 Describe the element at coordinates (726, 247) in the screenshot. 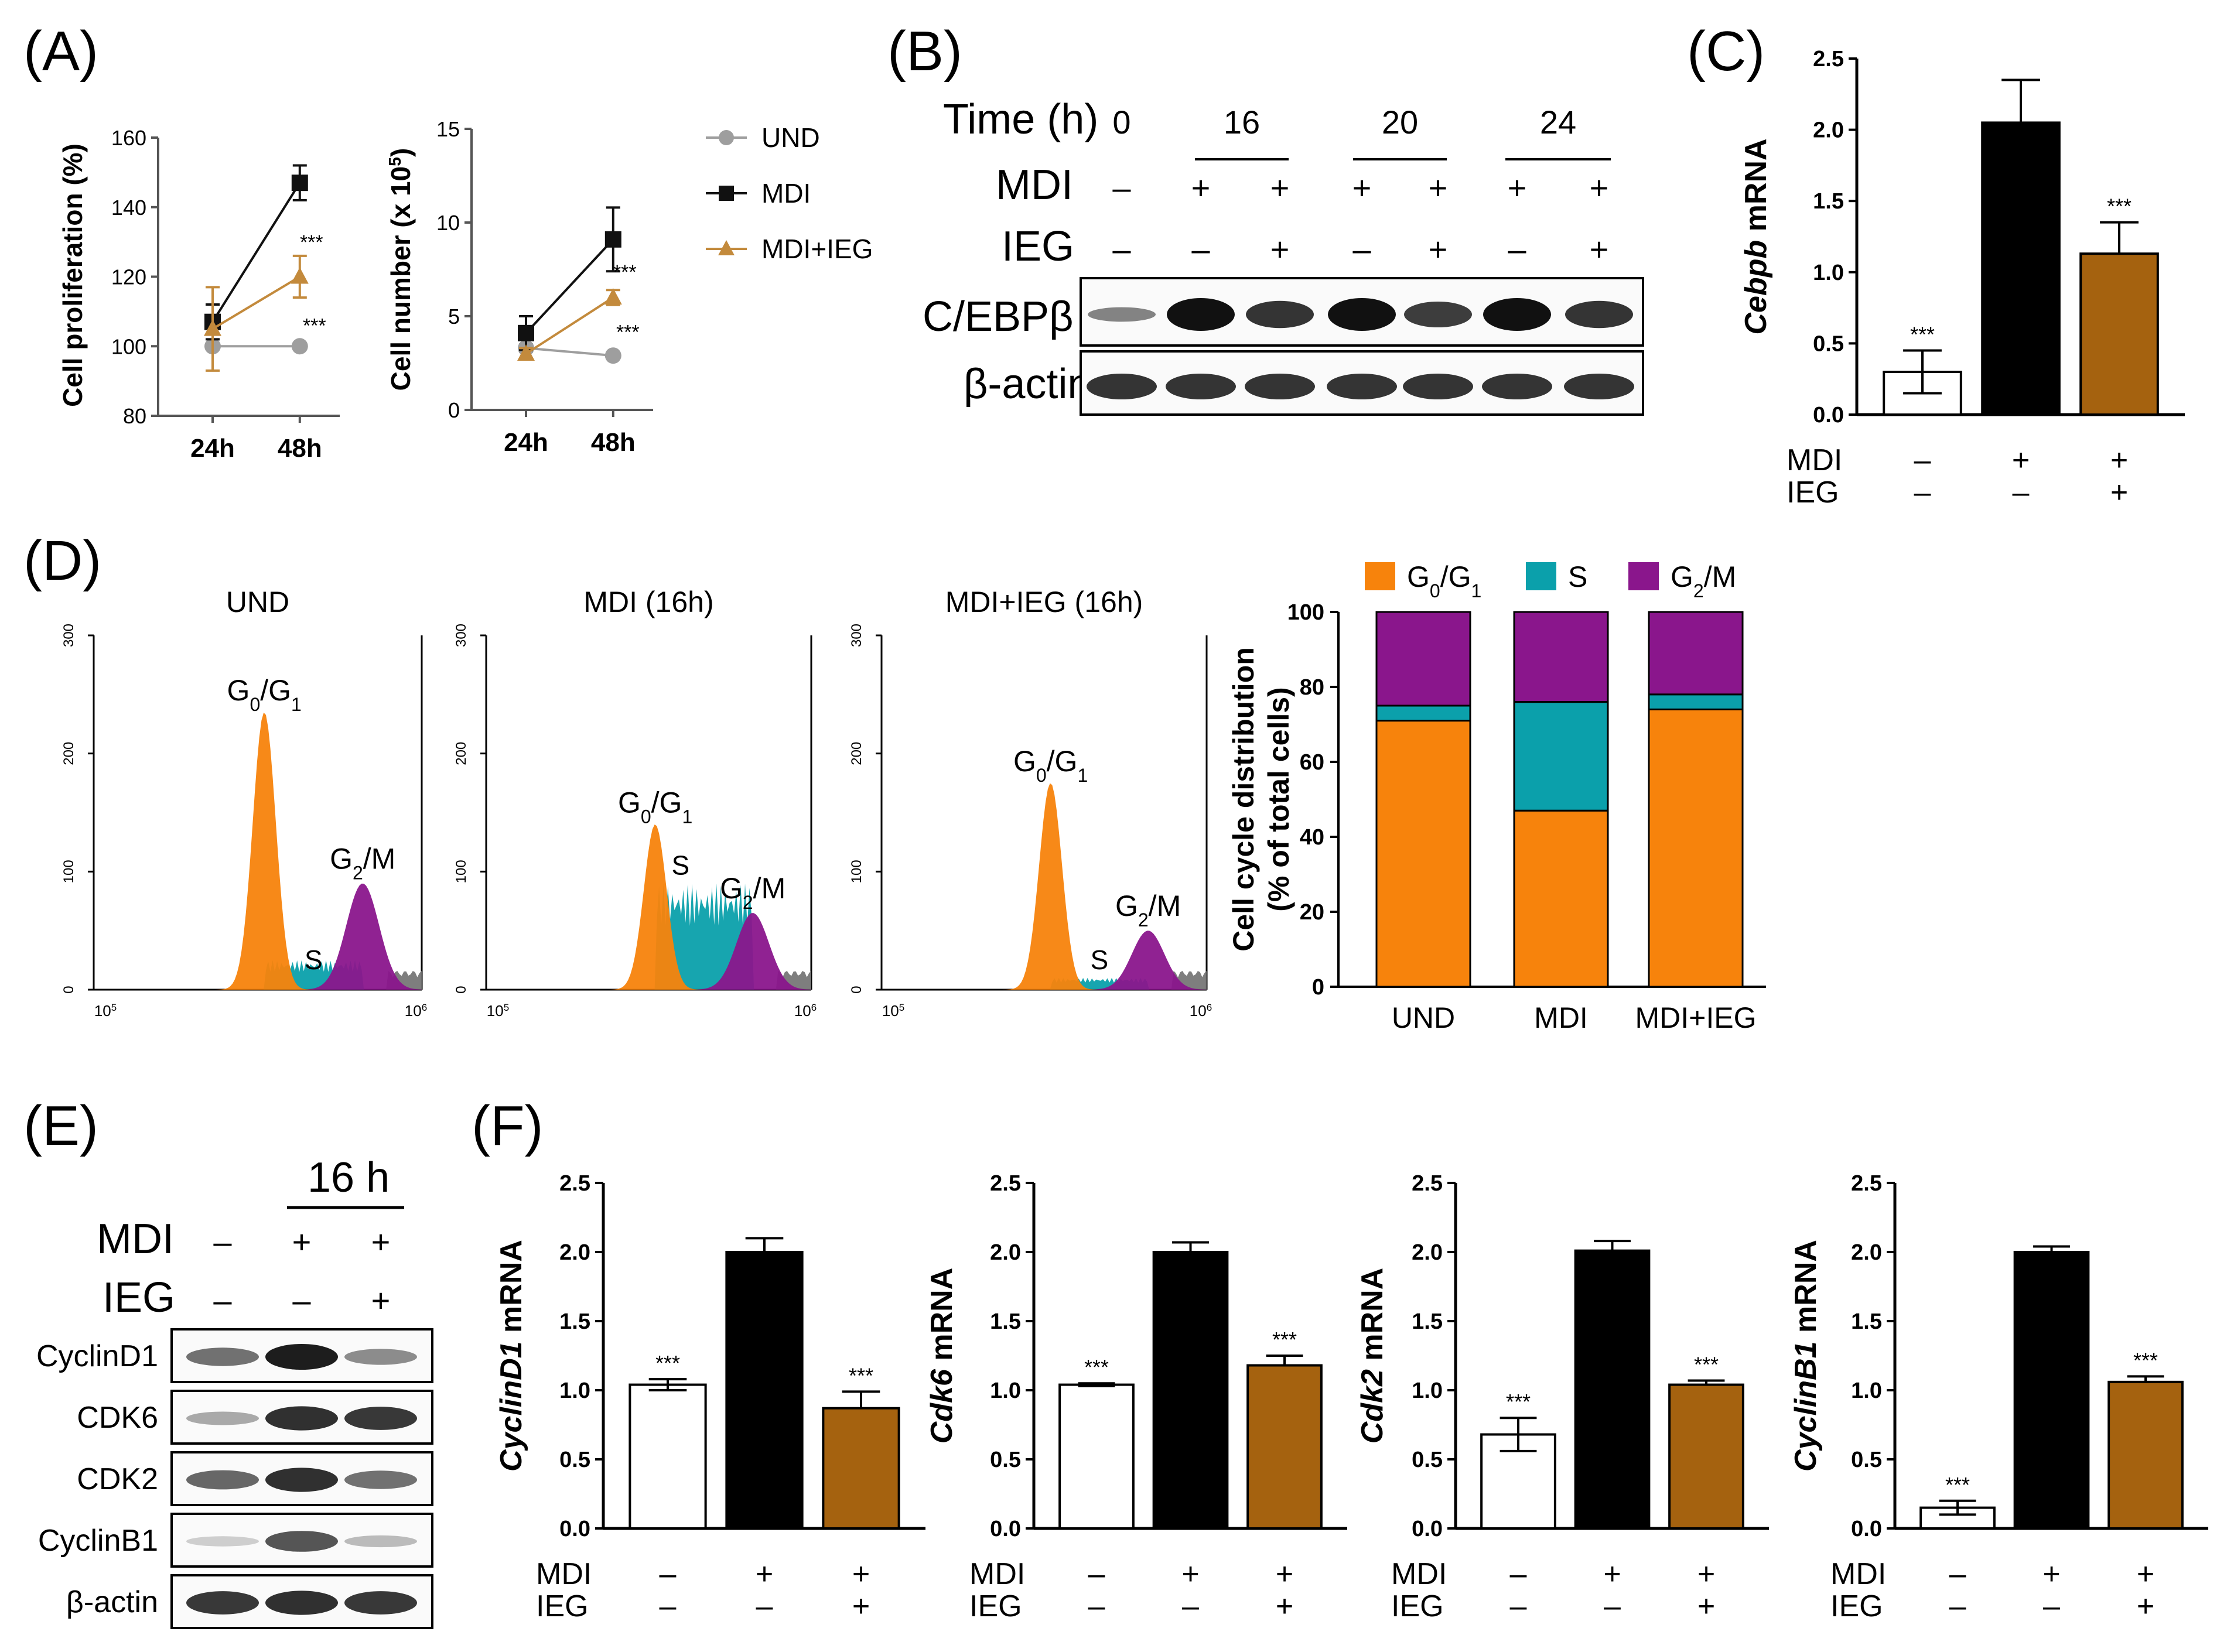

I see `legend-marker` at that location.